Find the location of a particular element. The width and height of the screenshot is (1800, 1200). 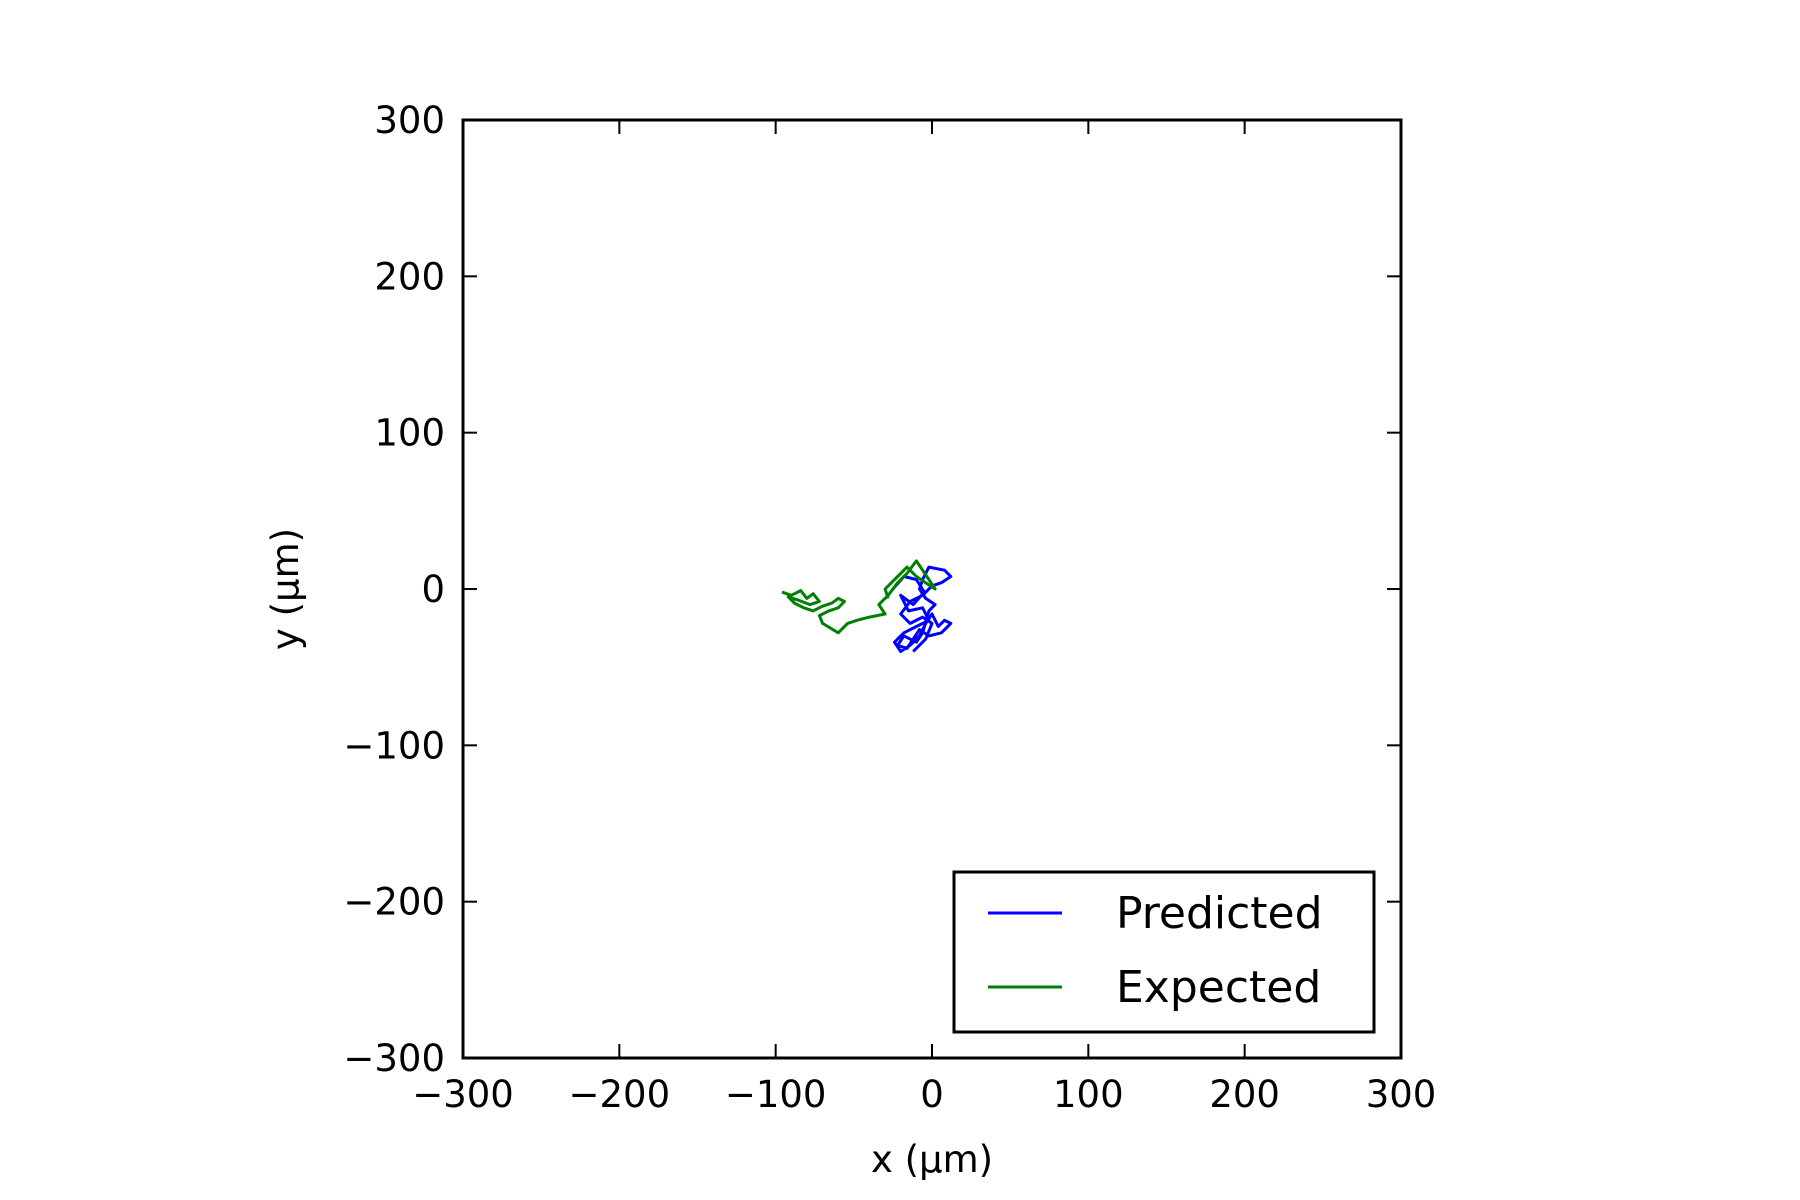

legend: Predicted Expected is located at coordinates (1164, 952).